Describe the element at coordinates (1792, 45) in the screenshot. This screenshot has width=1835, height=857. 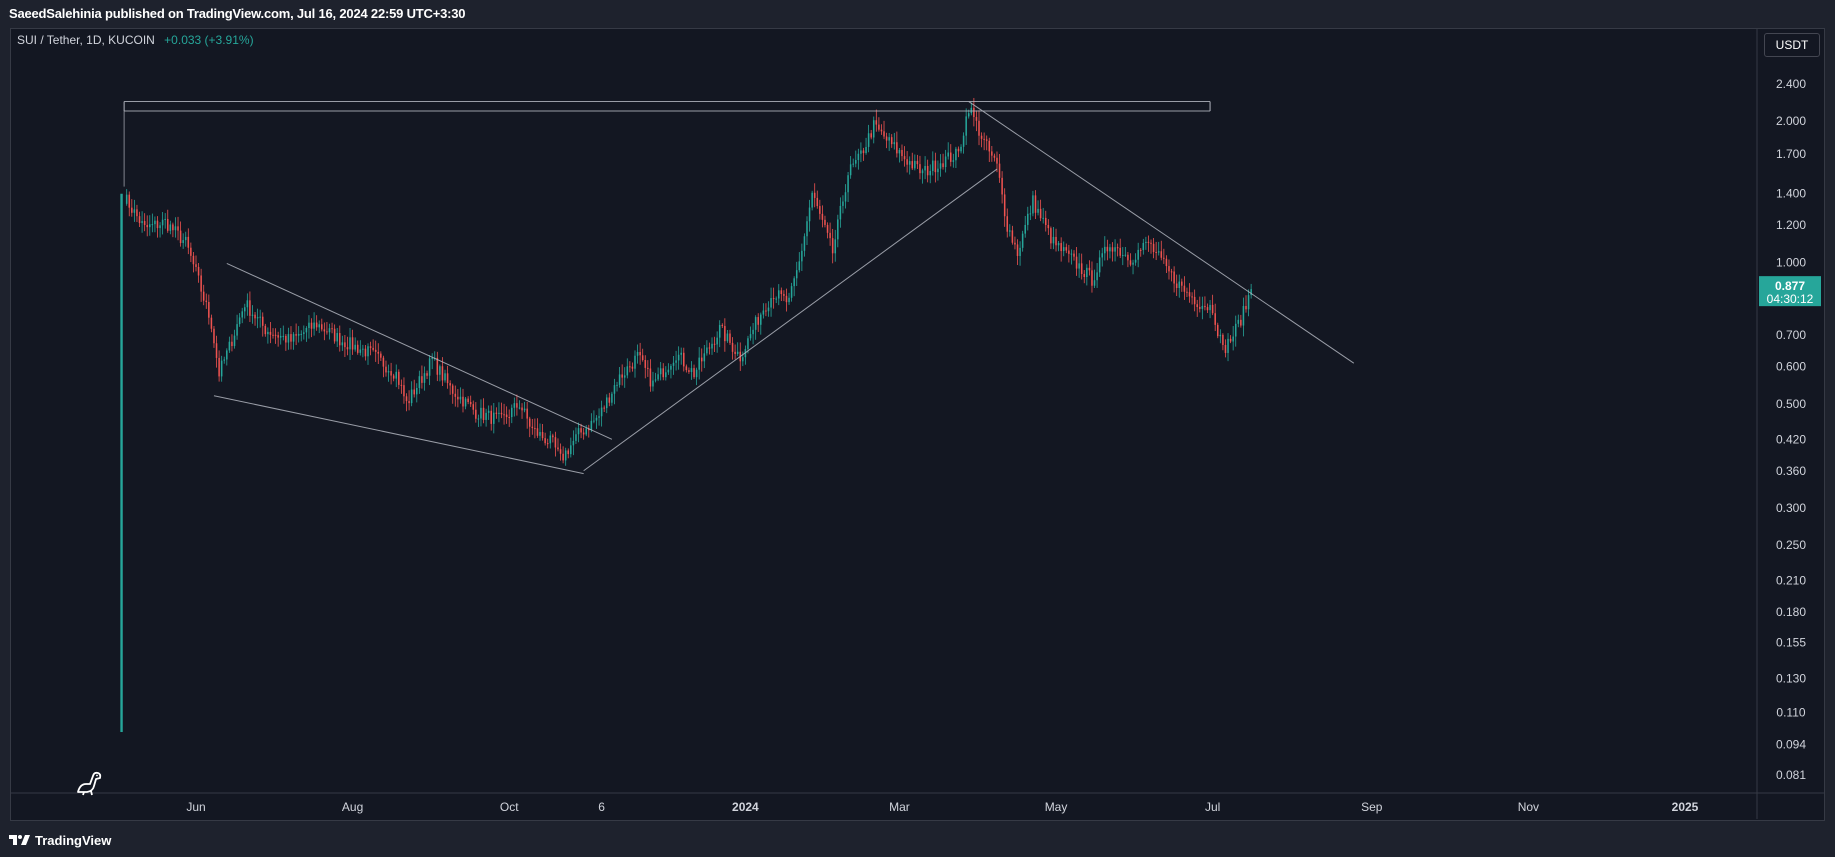
I see `currency-button: USDT` at that location.